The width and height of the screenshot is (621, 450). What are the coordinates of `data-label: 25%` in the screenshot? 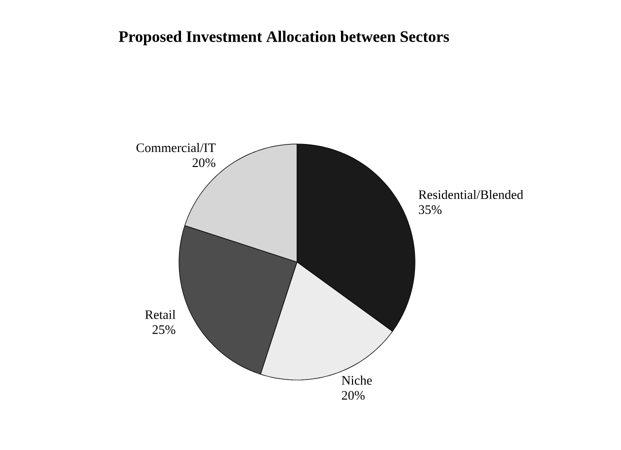 It's located at (164, 329).